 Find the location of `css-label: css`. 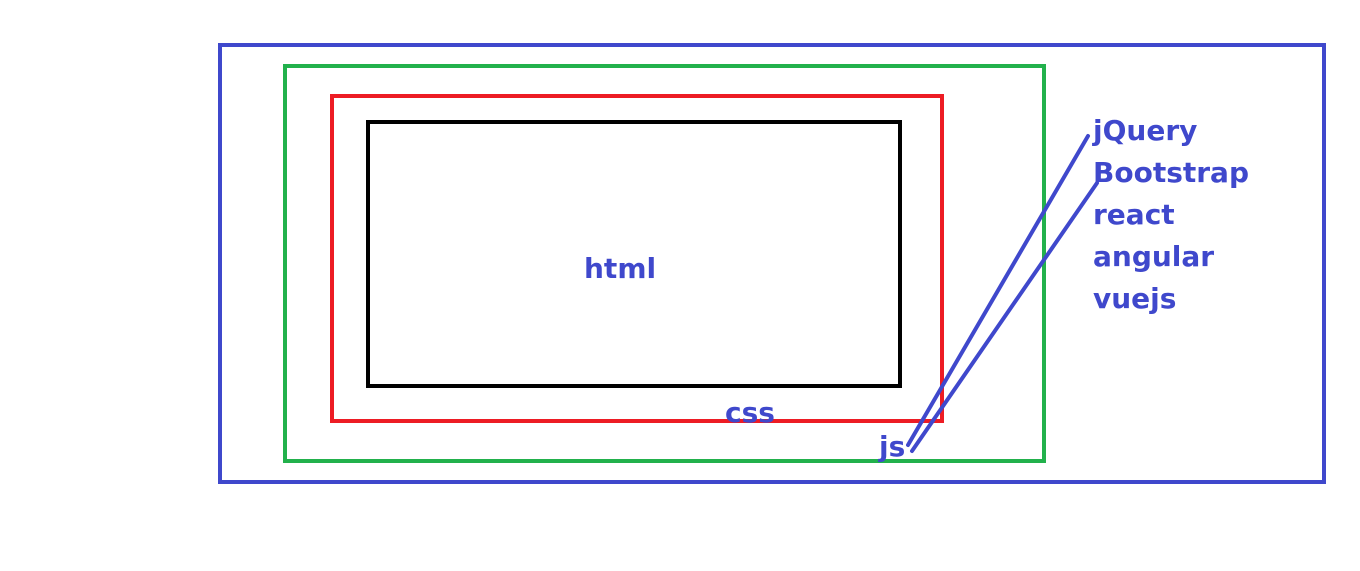

css-label: css is located at coordinates (750, 412).